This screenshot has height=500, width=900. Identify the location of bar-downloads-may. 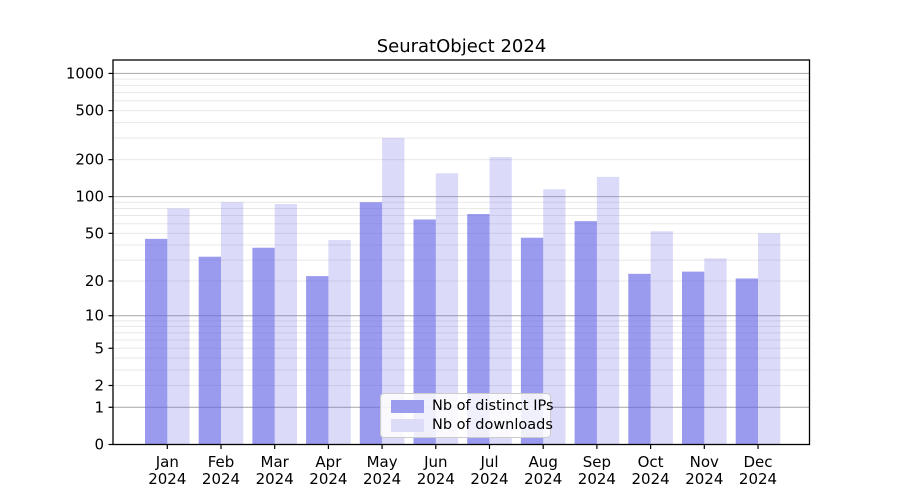
(393, 291).